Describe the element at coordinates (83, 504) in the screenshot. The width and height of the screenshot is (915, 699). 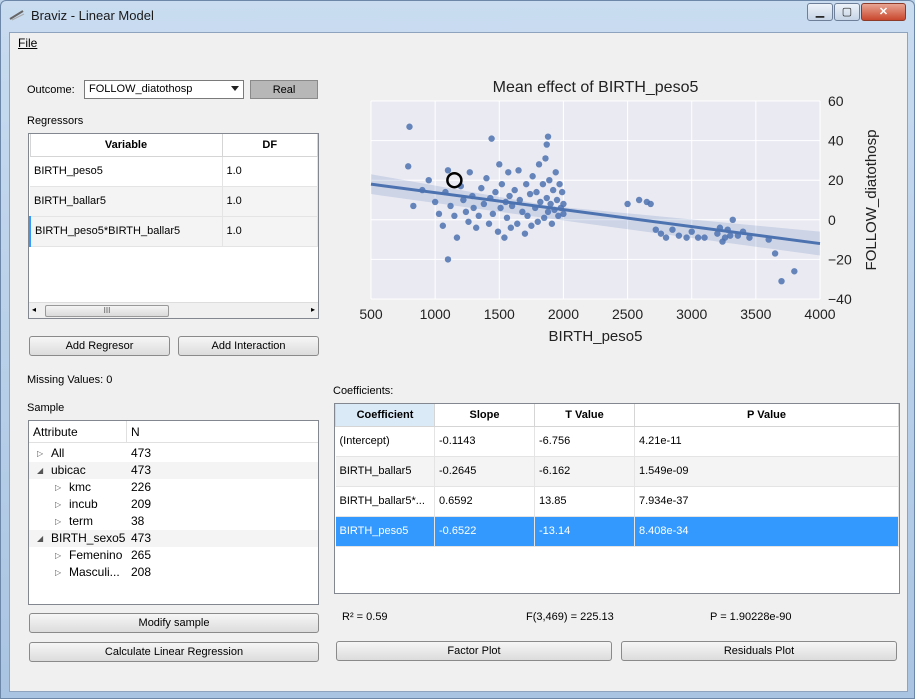
I see `tree-item-label: incub` at that location.